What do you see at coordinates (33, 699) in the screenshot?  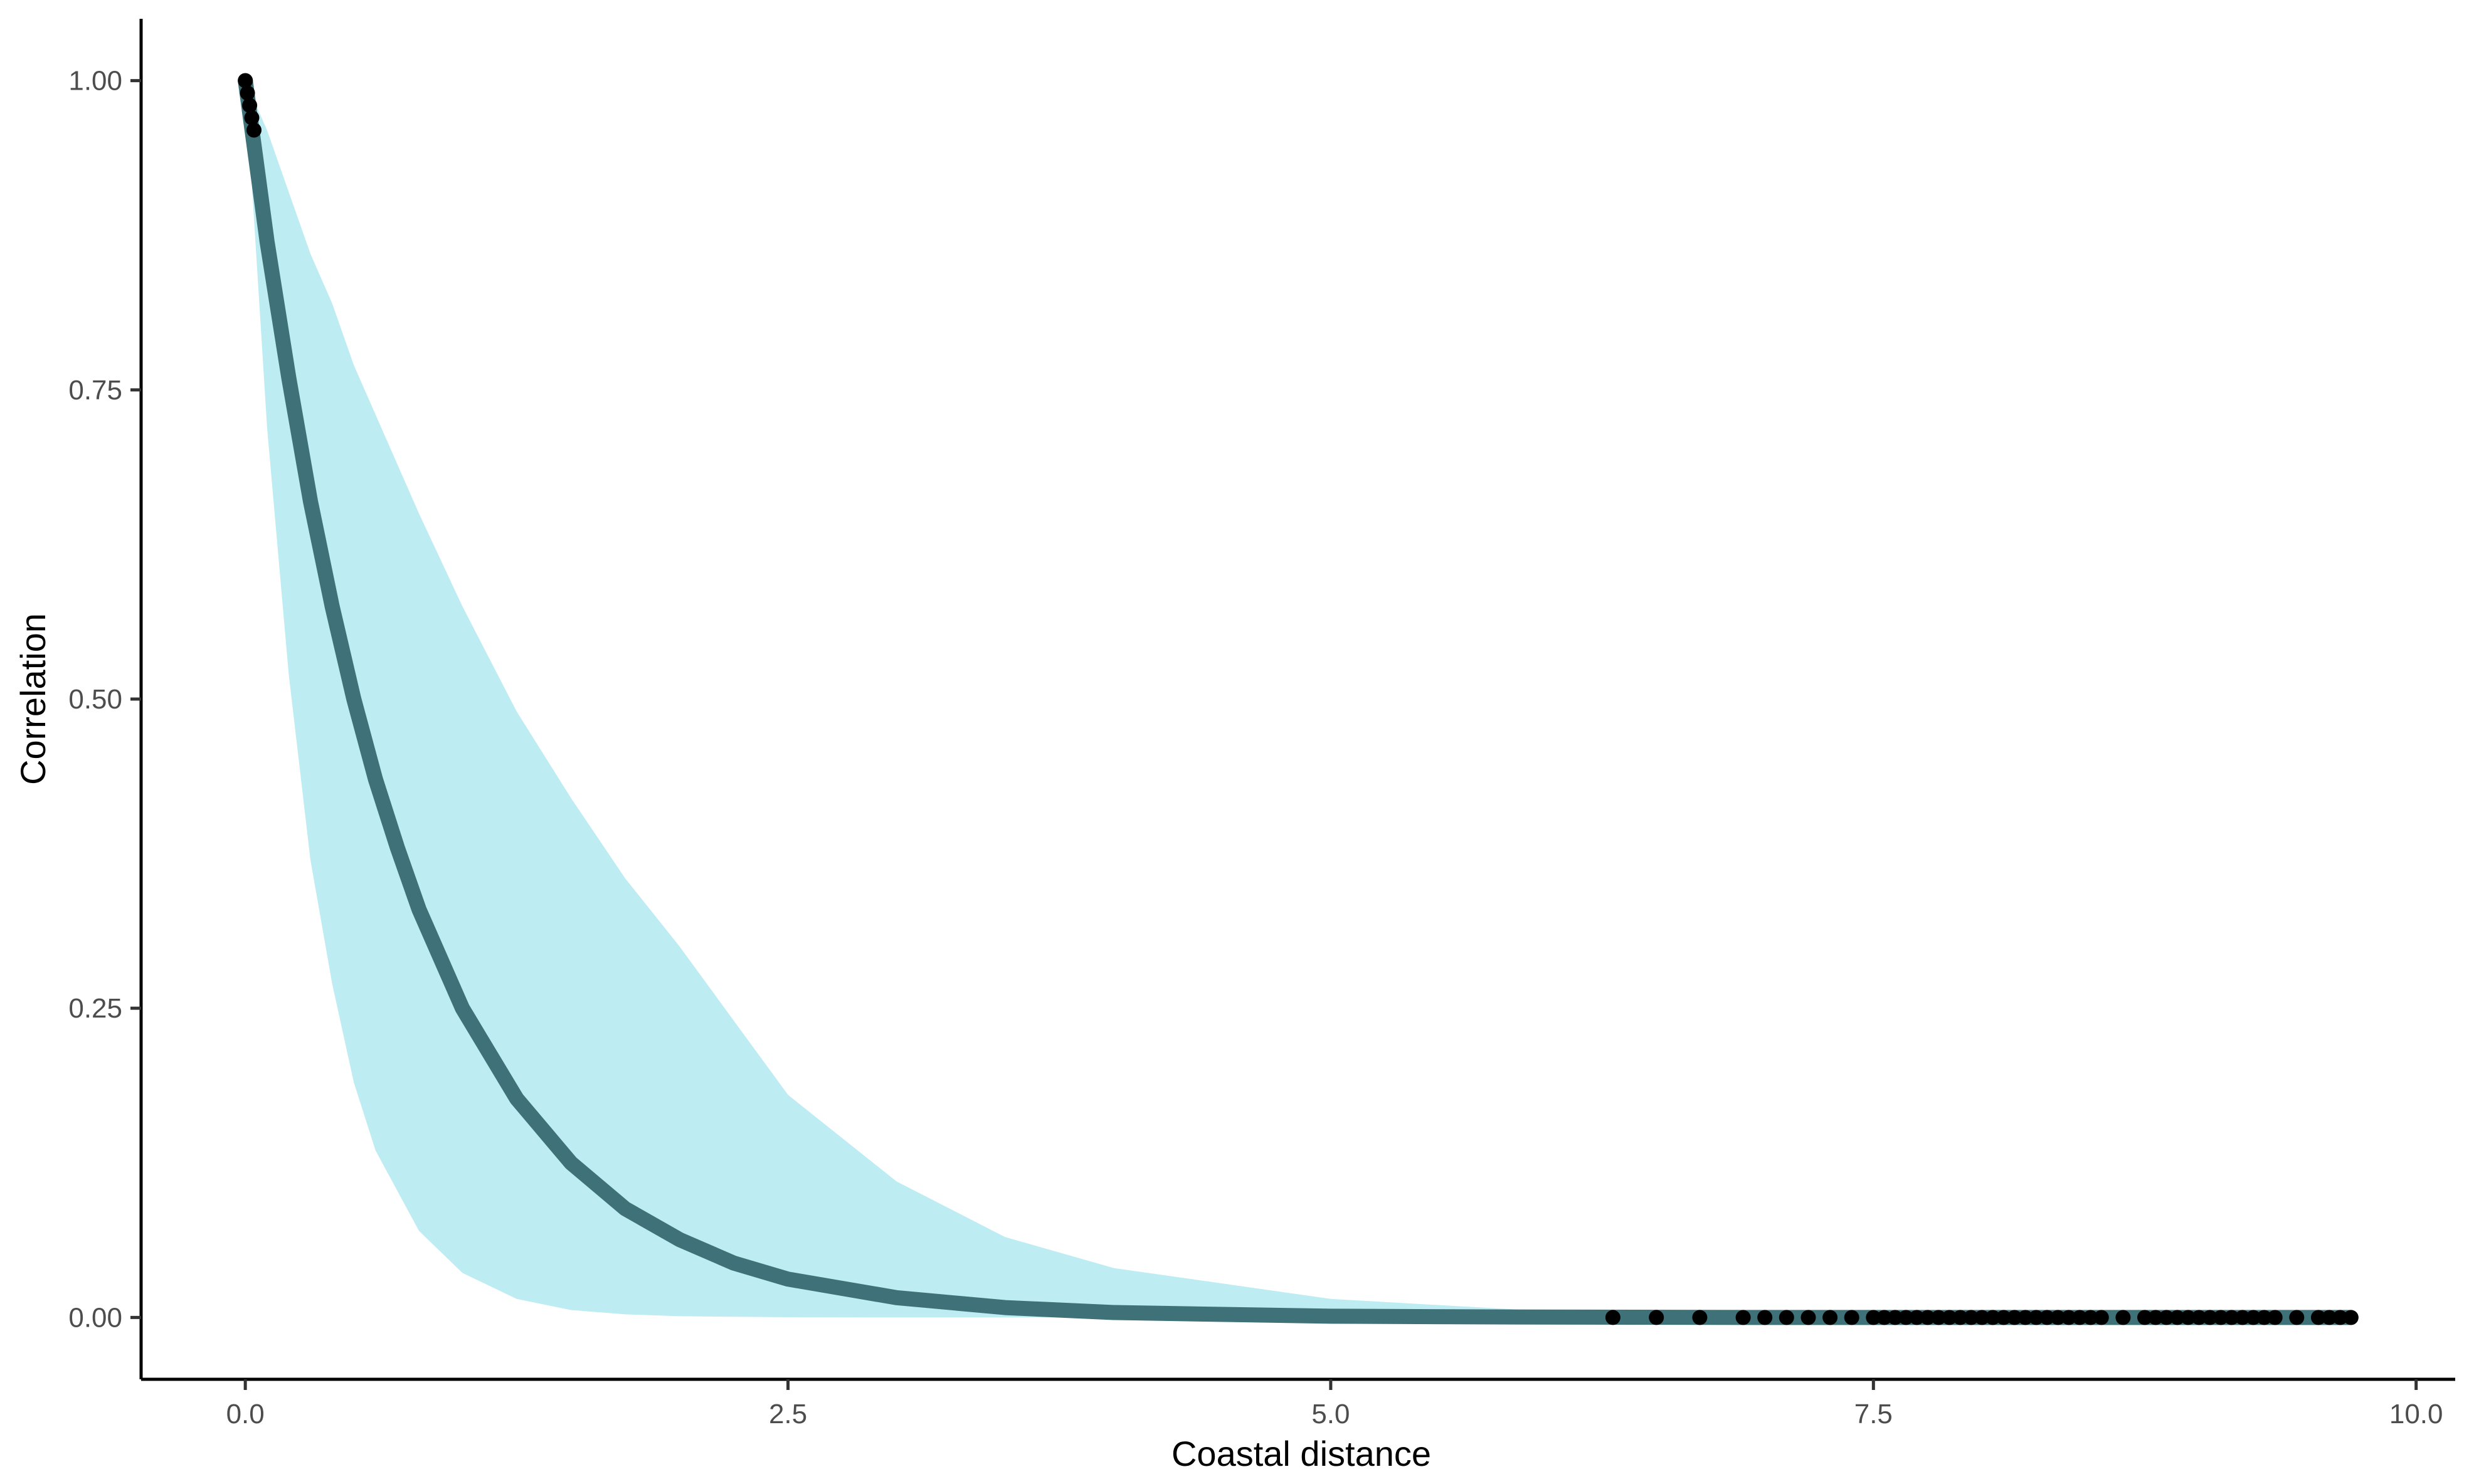 I see `y-axis-title: Correlation` at bounding box center [33, 699].